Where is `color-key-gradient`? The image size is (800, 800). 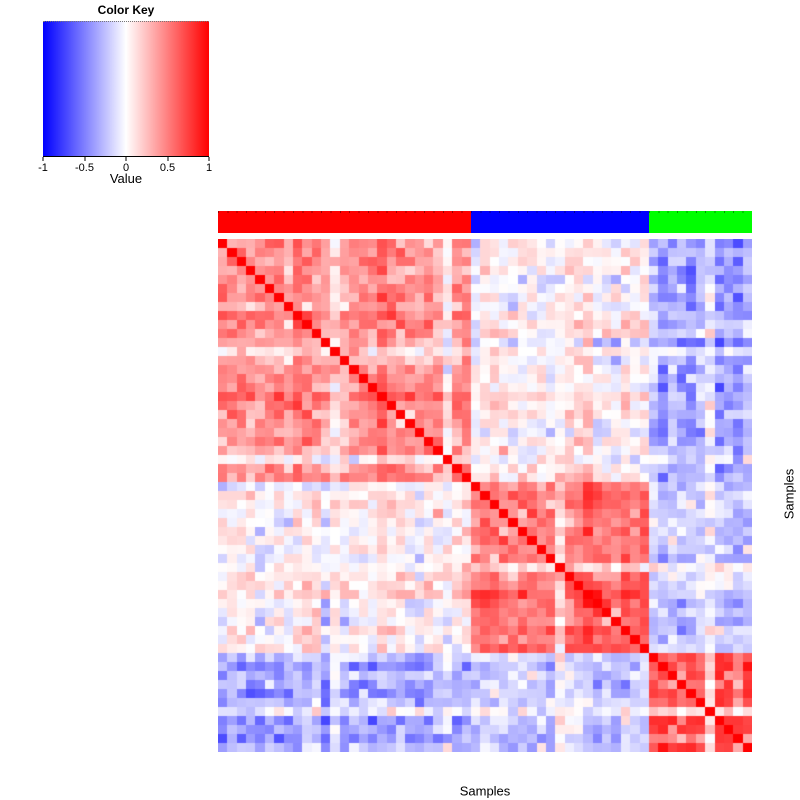 color-key-gradient is located at coordinates (126, 89).